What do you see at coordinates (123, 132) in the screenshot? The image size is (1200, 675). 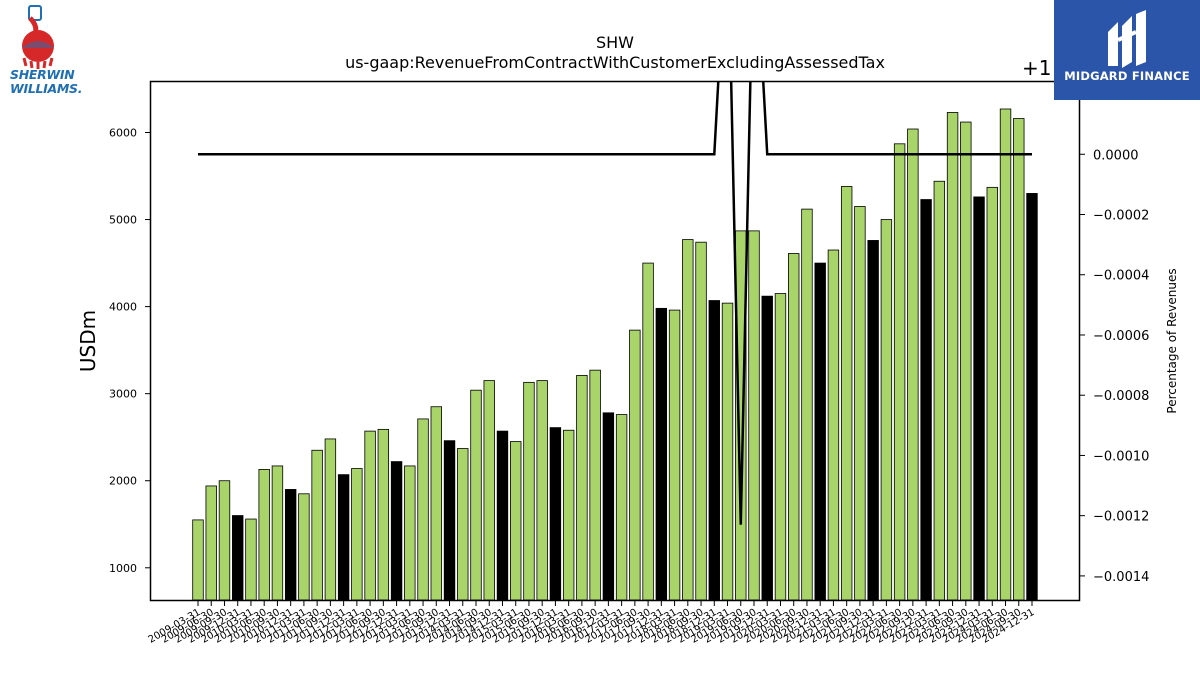 I see `y-tick-label: 6000` at bounding box center [123, 132].